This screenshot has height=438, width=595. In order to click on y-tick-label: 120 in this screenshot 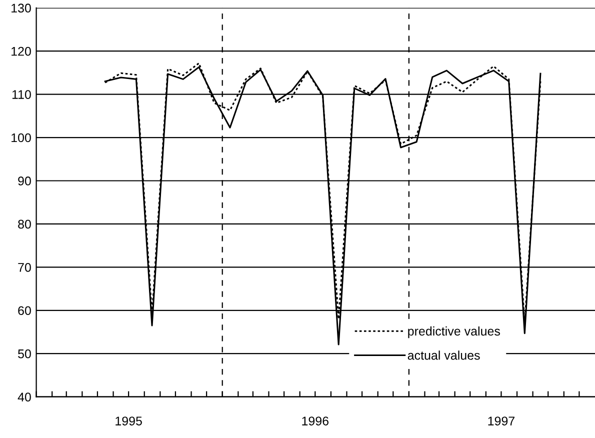, I will do `click(21, 51)`.